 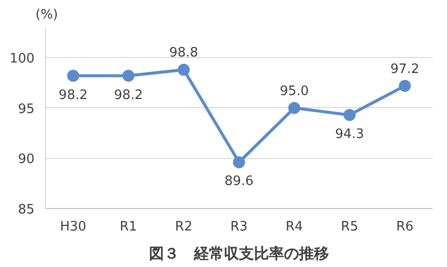 What do you see at coordinates (239, 182) in the screenshot?
I see `data-label: 89.6` at bounding box center [239, 182].